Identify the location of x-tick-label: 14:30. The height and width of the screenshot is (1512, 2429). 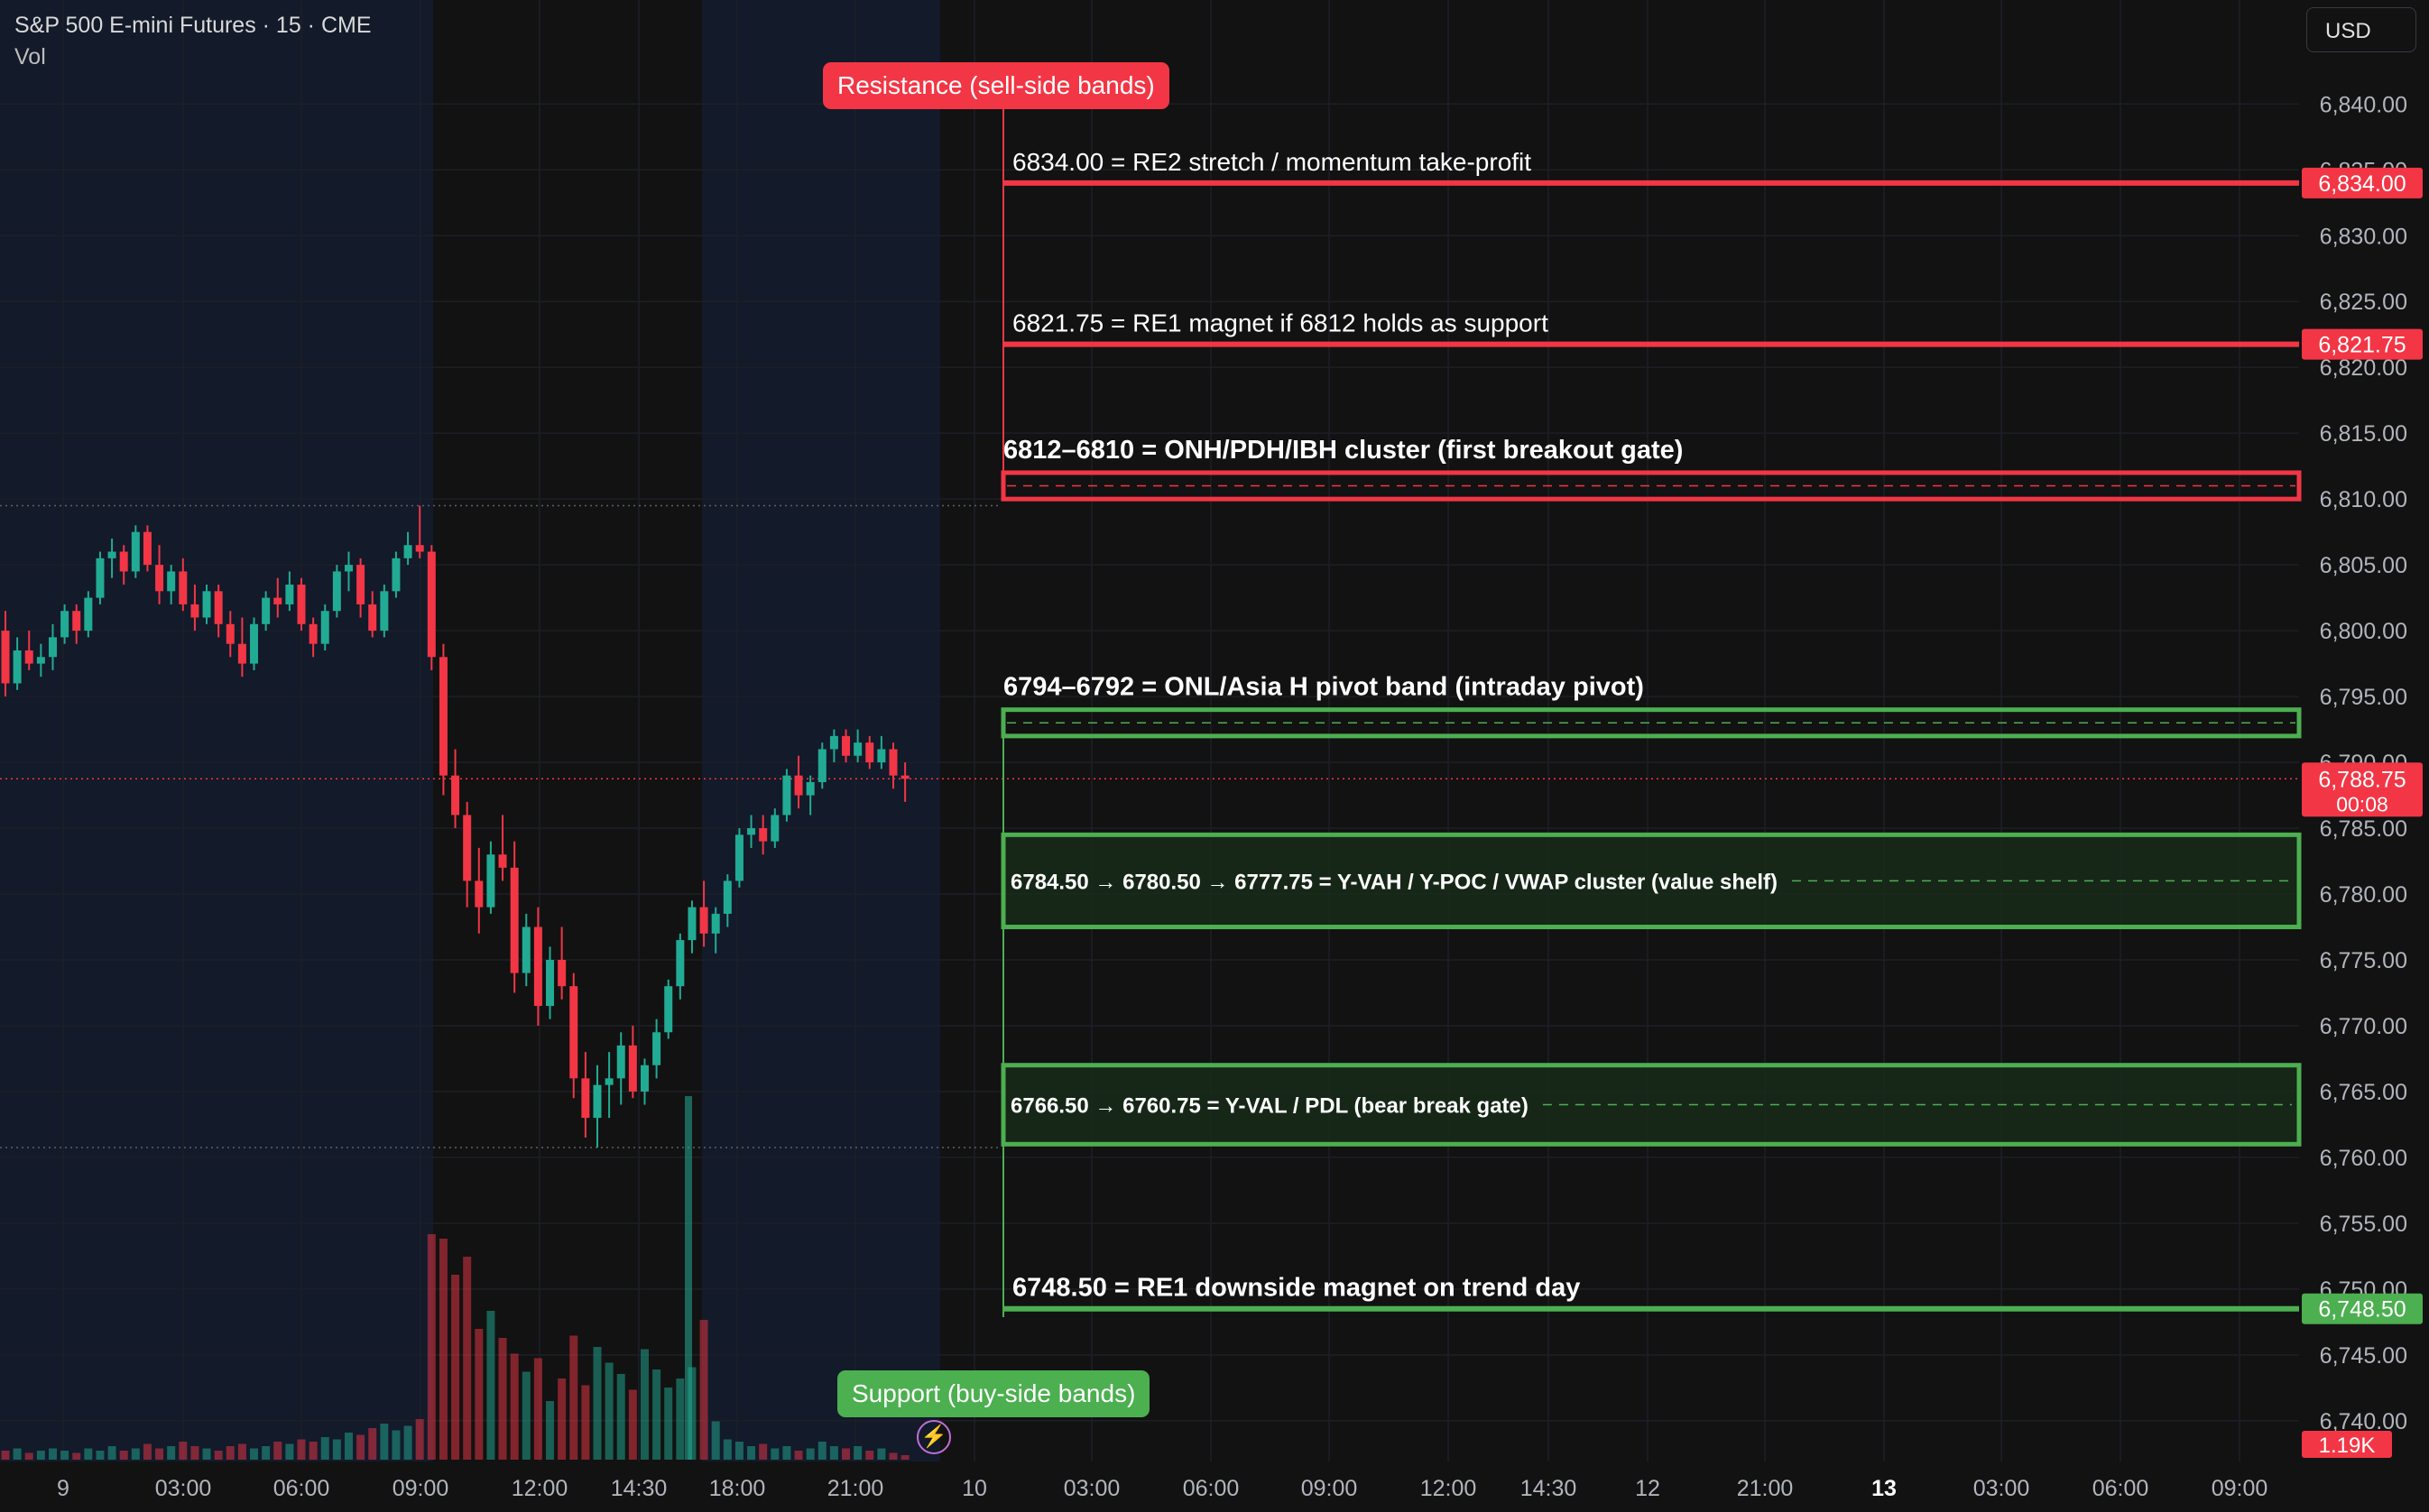
(1548, 1488).